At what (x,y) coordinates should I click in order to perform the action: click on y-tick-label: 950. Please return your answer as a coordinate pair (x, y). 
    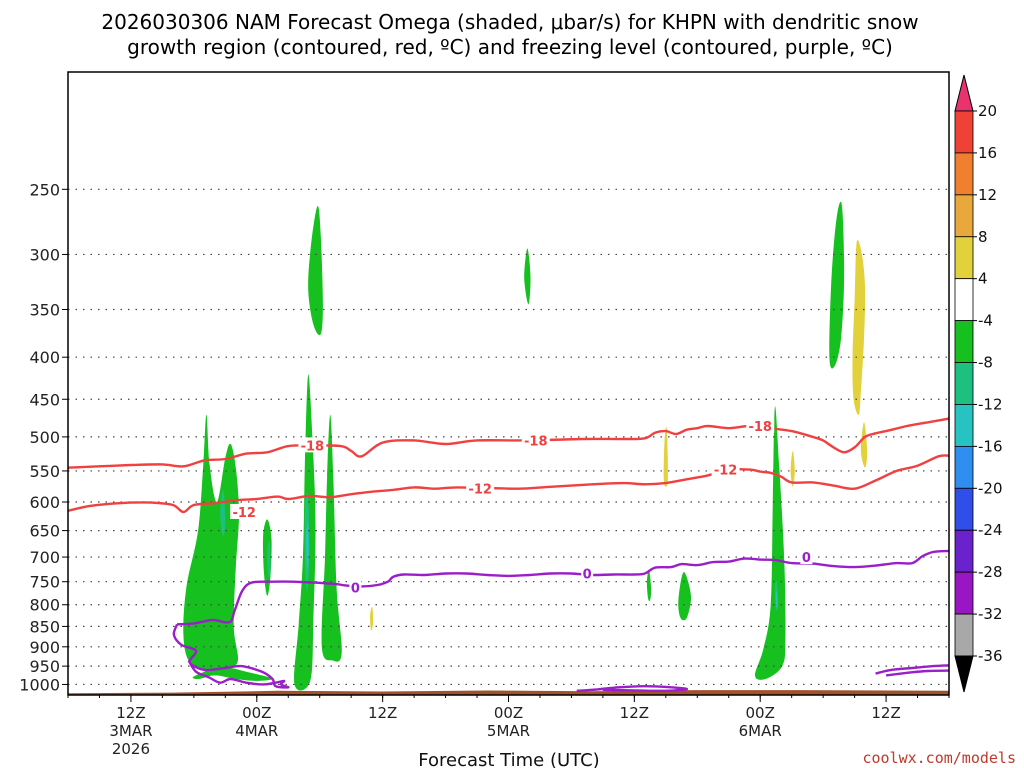
    Looking at the image, I should click on (44, 666).